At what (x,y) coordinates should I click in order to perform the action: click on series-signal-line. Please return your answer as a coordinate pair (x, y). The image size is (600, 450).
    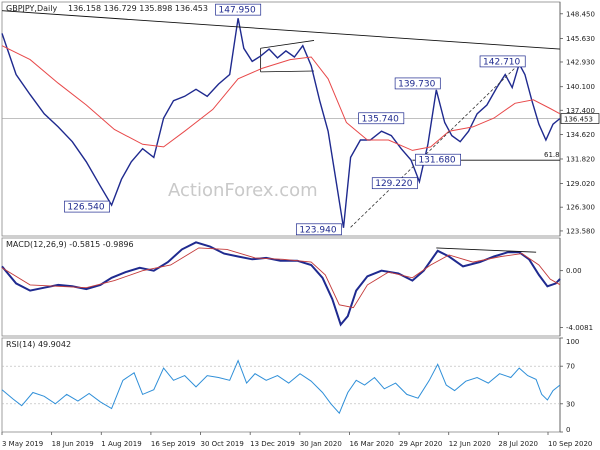
    Looking at the image, I should click on (281, 278).